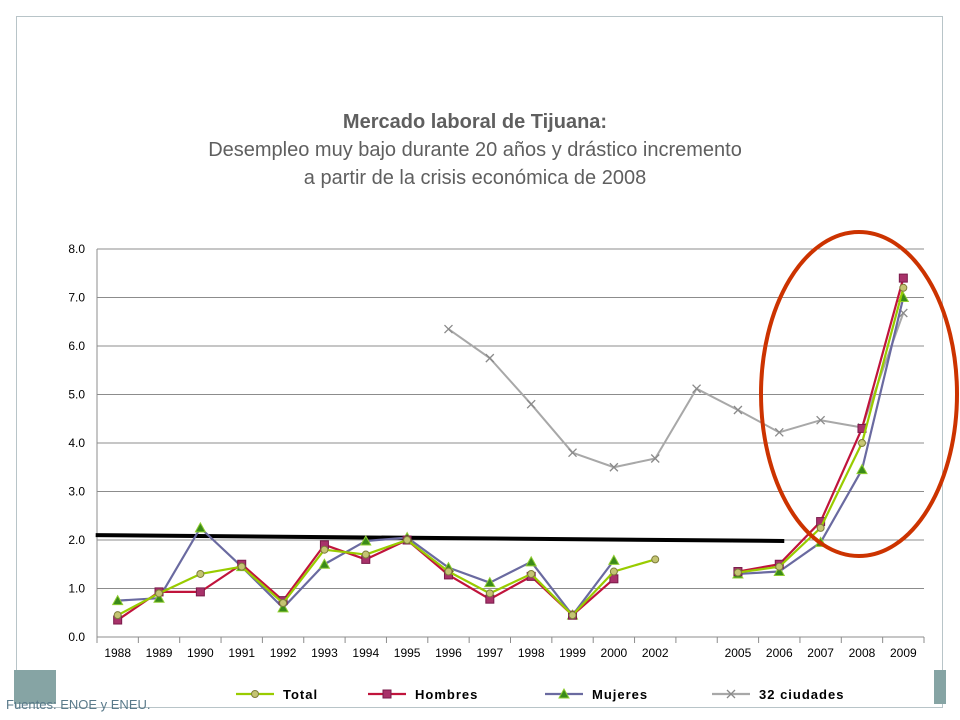 The image size is (960, 720). What do you see at coordinates (76, 443) in the screenshot?
I see `y-tick-label: 4.0` at bounding box center [76, 443].